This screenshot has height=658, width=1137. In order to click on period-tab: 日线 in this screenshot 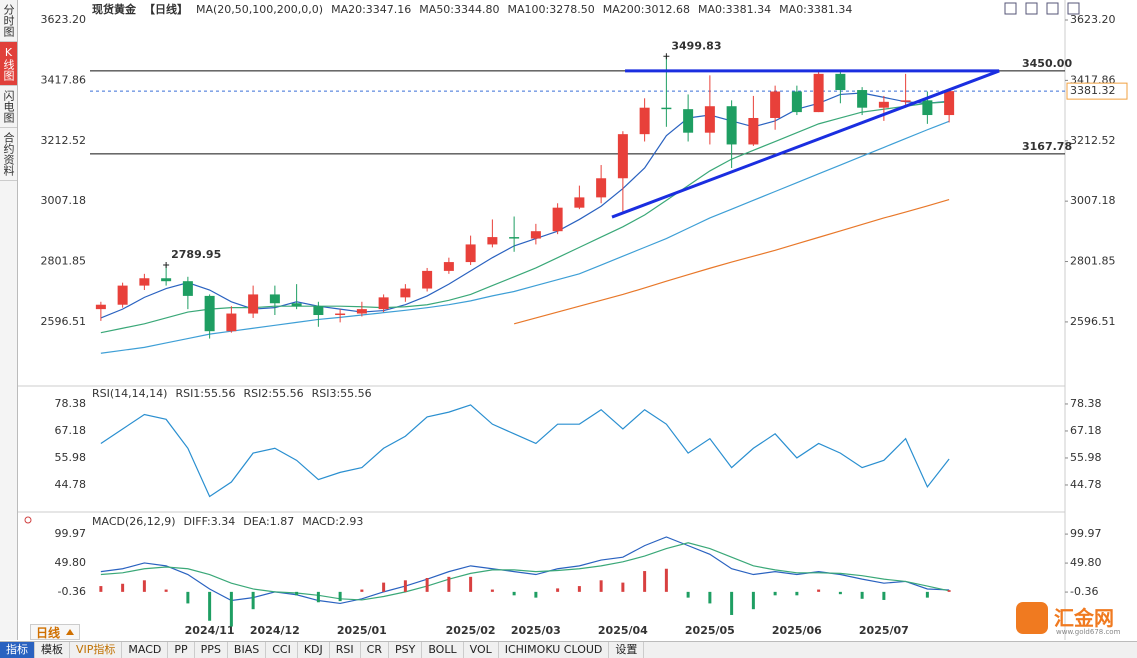, I will do `click(55, 632)`.